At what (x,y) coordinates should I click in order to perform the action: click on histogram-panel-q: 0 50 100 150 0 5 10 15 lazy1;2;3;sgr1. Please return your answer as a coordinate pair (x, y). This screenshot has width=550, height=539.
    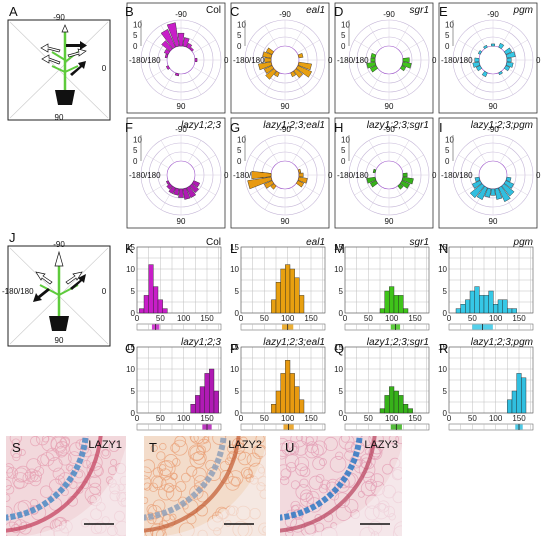
    Looking at the image, I should click on (382, 384).